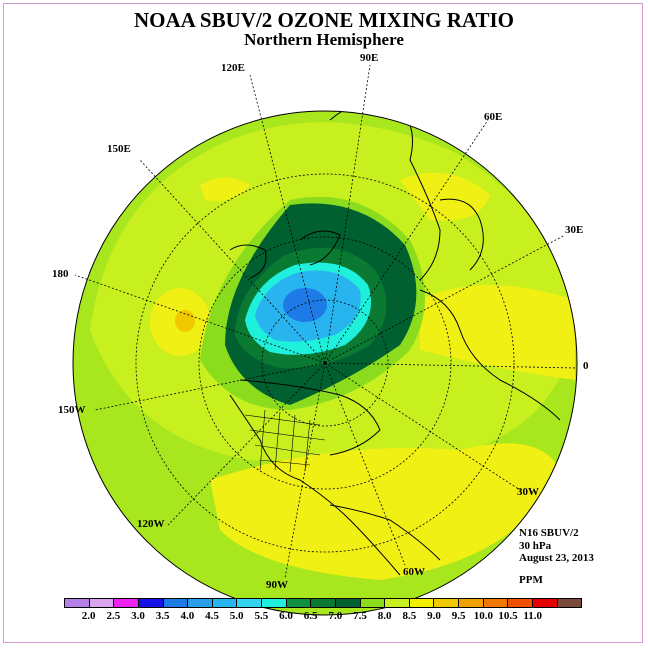  What do you see at coordinates (236, 616) in the screenshot?
I see `colorbar-tick-label: 5.0` at bounding box center [236, 616].